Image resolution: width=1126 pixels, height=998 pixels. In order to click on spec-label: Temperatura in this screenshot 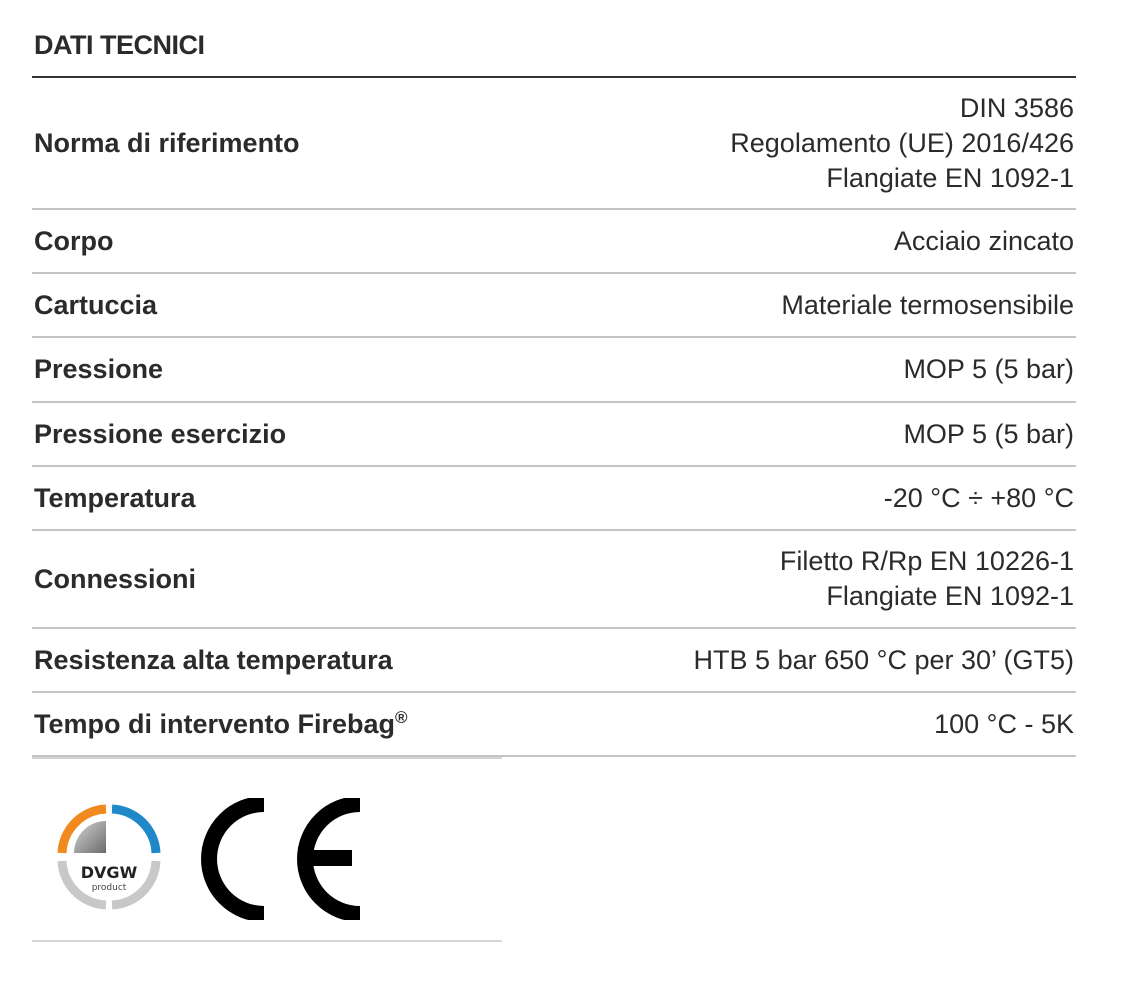, I will do `click(115, 498)`.